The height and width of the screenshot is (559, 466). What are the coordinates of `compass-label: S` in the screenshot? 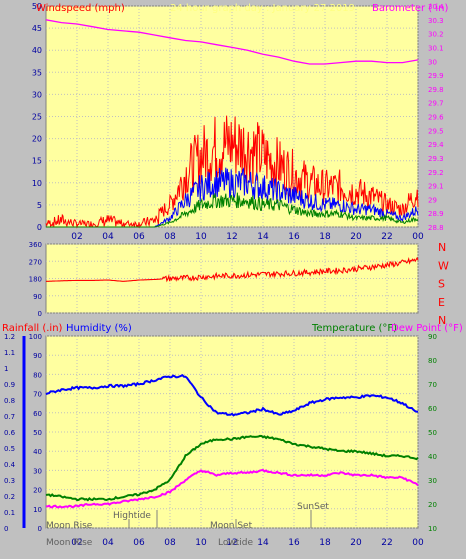 It's located at (441, 284).